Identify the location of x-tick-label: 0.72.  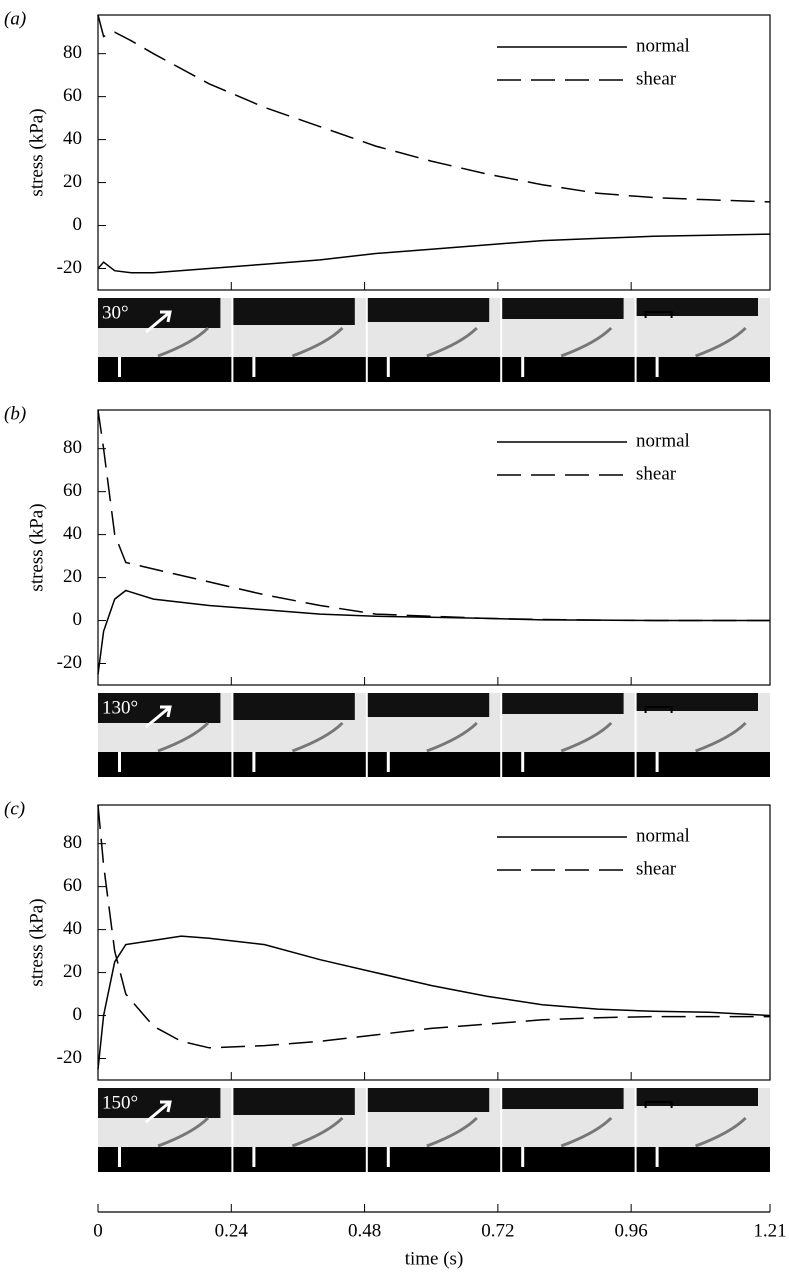
(497, 1230).